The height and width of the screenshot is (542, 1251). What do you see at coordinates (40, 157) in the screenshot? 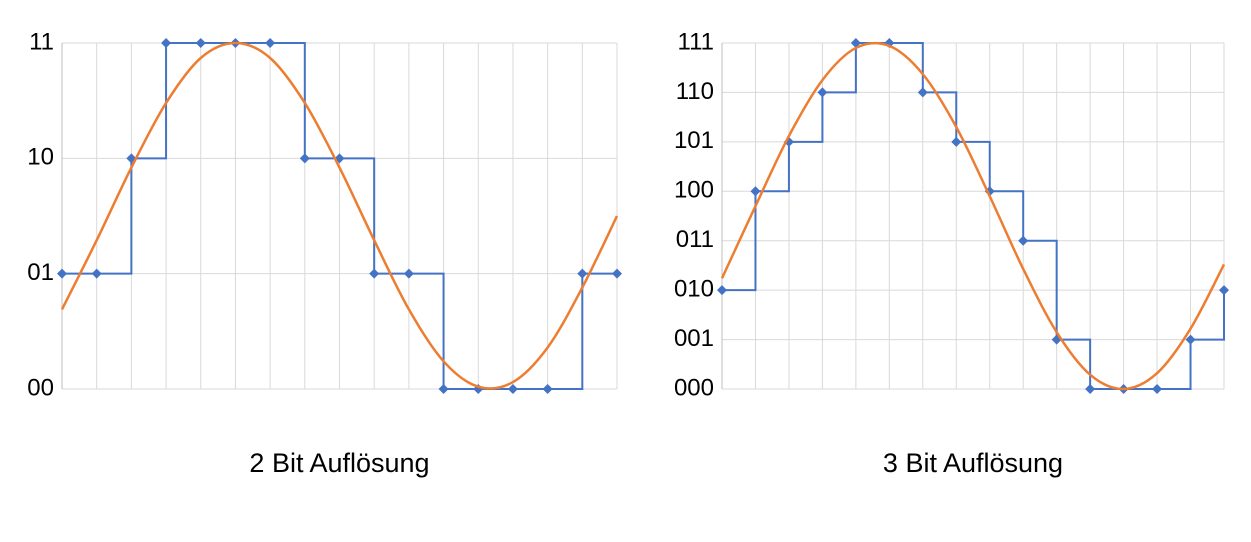
I see `y-tick-label: 10` at bounding box center [40, 157].